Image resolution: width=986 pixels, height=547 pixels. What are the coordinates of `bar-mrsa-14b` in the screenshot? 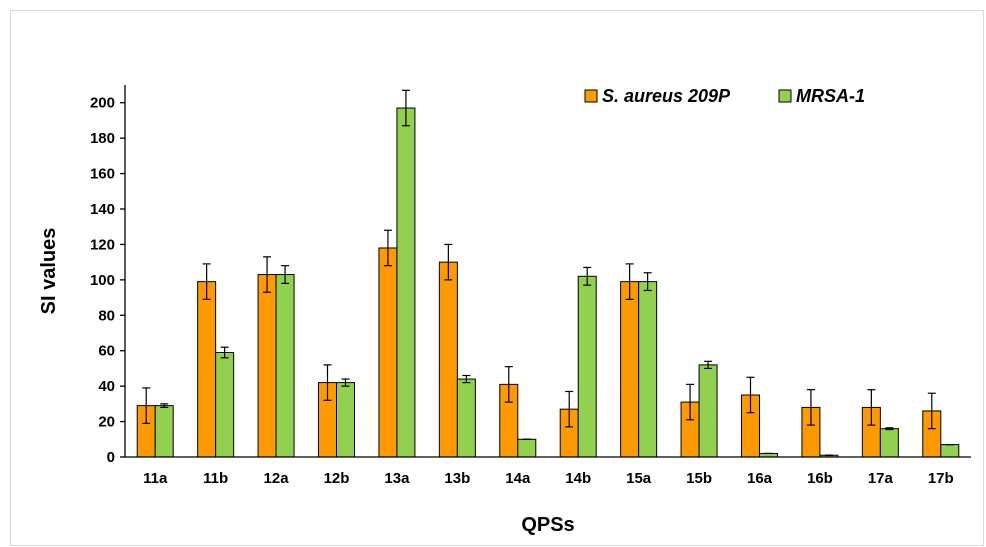 It's located at (587, 366).